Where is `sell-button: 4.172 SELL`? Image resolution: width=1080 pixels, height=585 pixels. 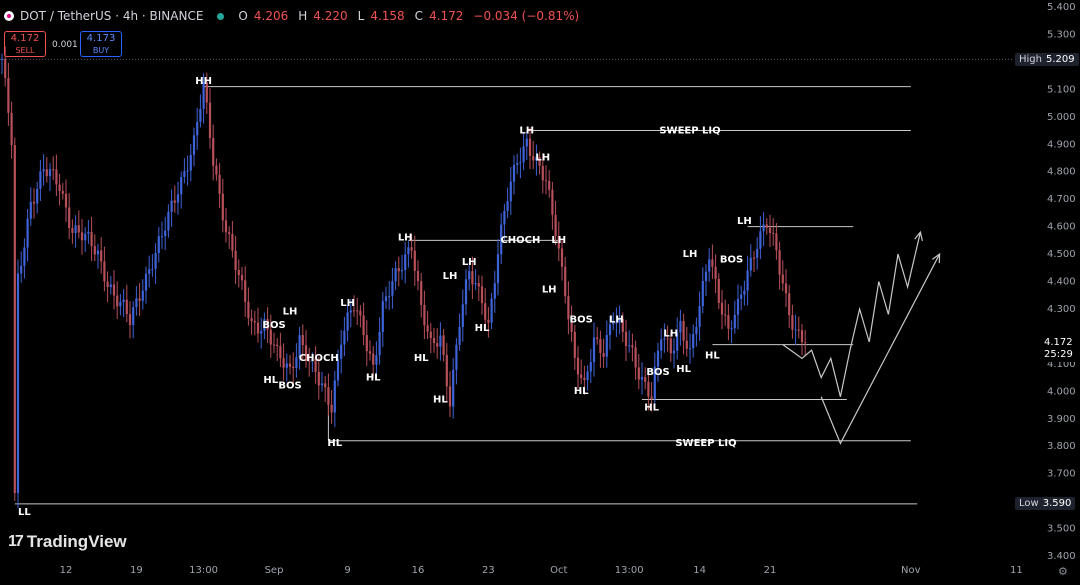
sell-button: 4.172 SELL is located at coordinates (25, 44).